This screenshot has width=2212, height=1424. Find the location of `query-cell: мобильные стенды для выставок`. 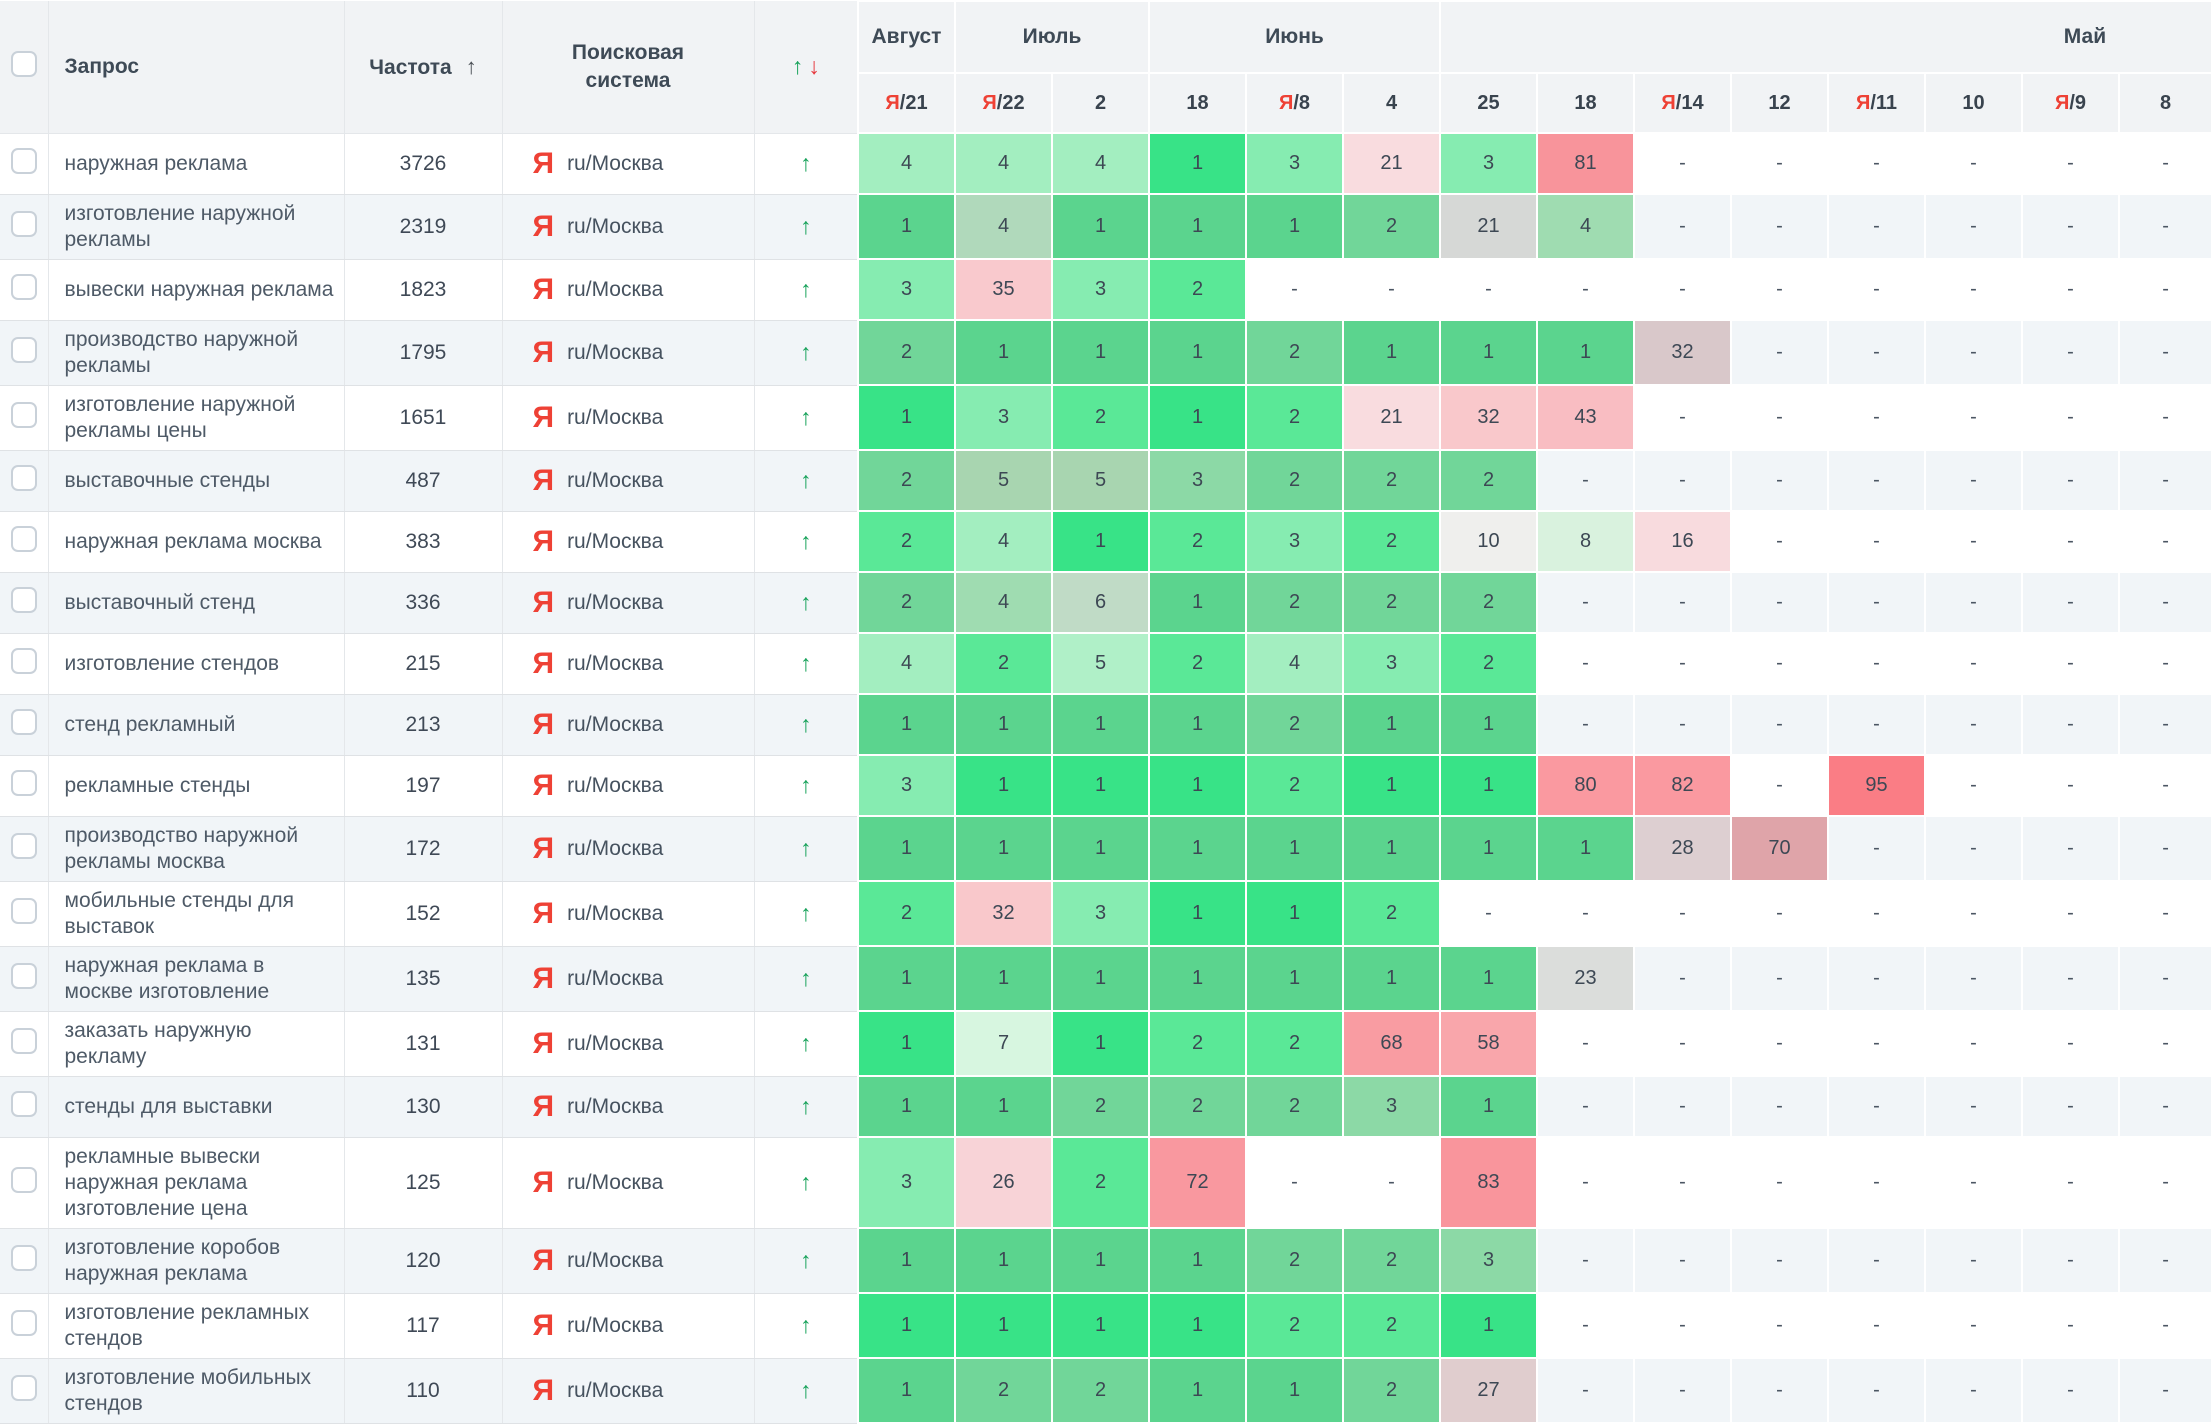

query-cell: мобильные стенды для выставок is located at coordinates (196, 914).